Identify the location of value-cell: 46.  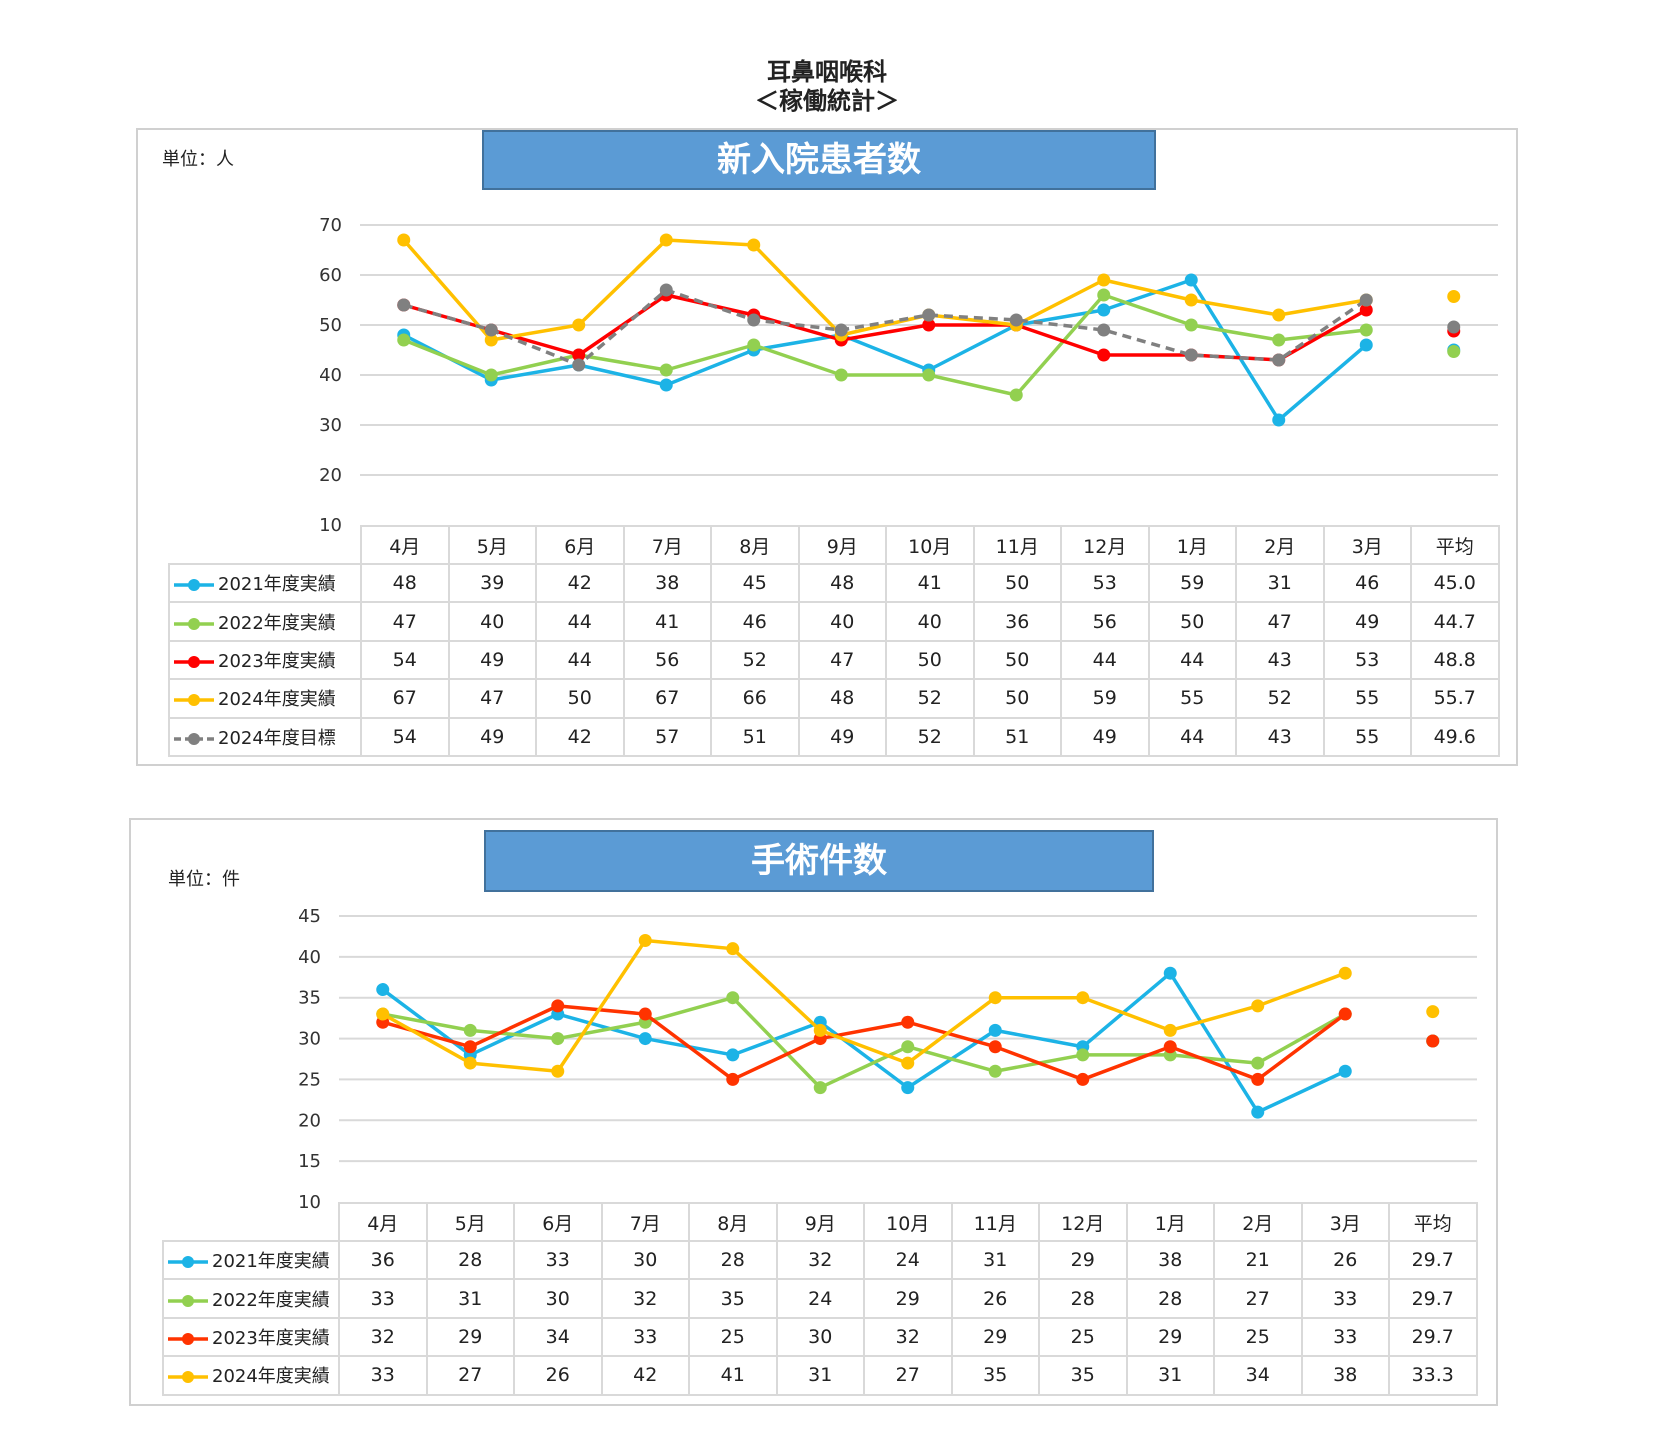
(755, 621).